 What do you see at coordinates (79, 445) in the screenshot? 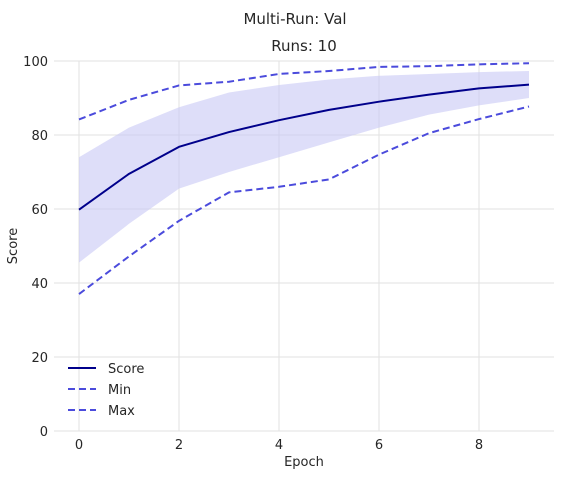
I see `x-tick-label: 0` at bounding box center [79, 445].